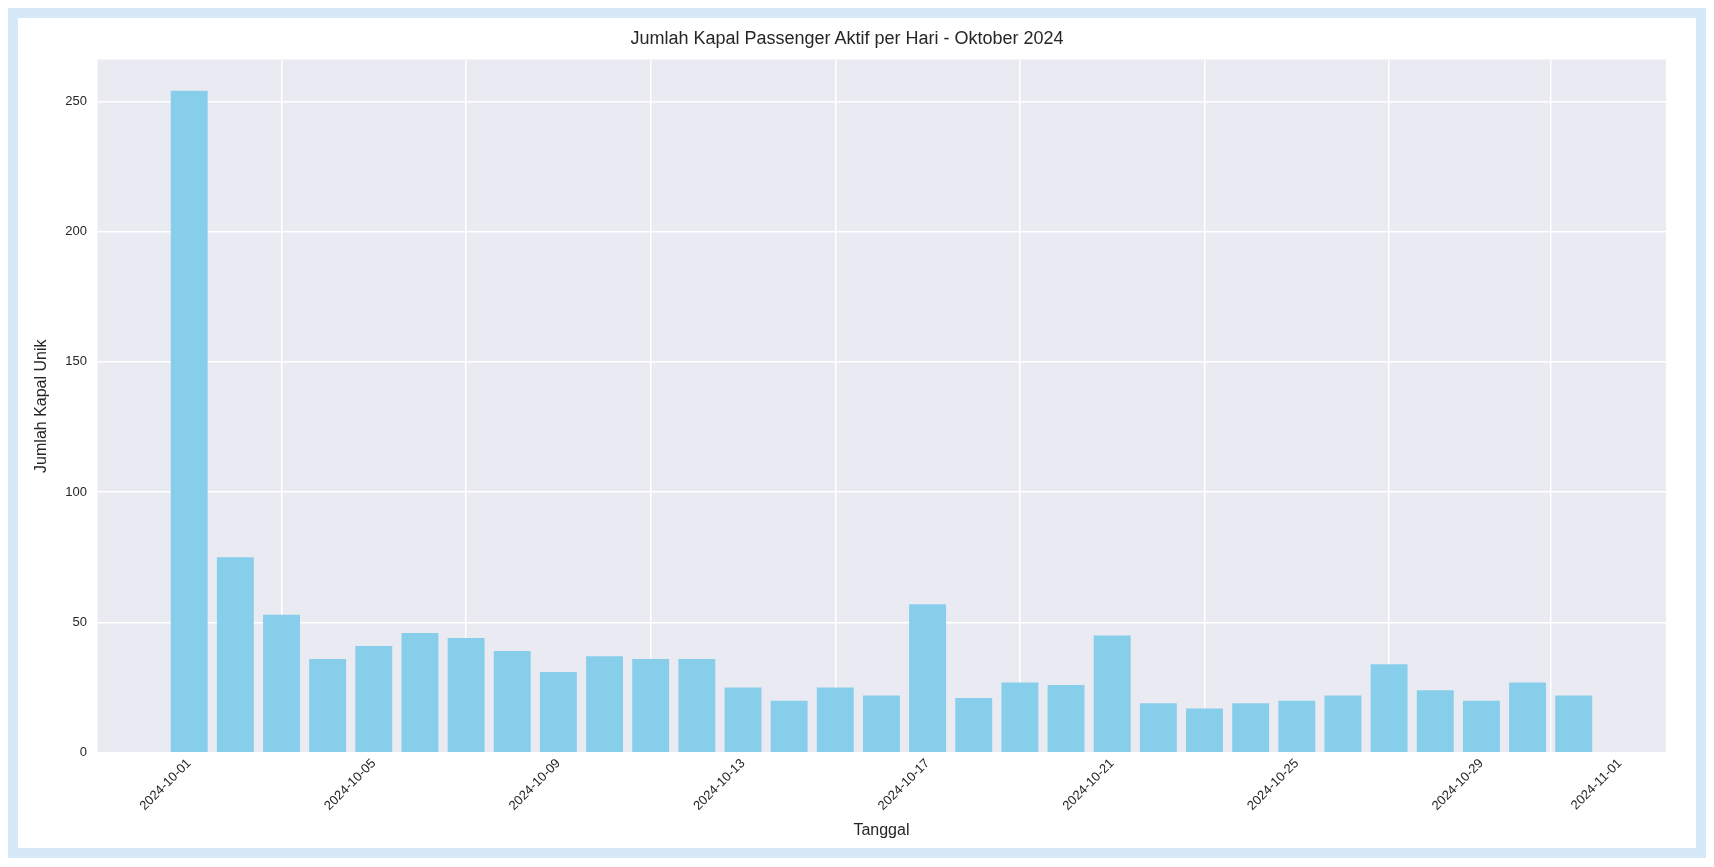 The image size is (1714, 867). Describe the element at coordinates (76, 100) in the screenshot. I see `y-tick-label: 250` at that location.